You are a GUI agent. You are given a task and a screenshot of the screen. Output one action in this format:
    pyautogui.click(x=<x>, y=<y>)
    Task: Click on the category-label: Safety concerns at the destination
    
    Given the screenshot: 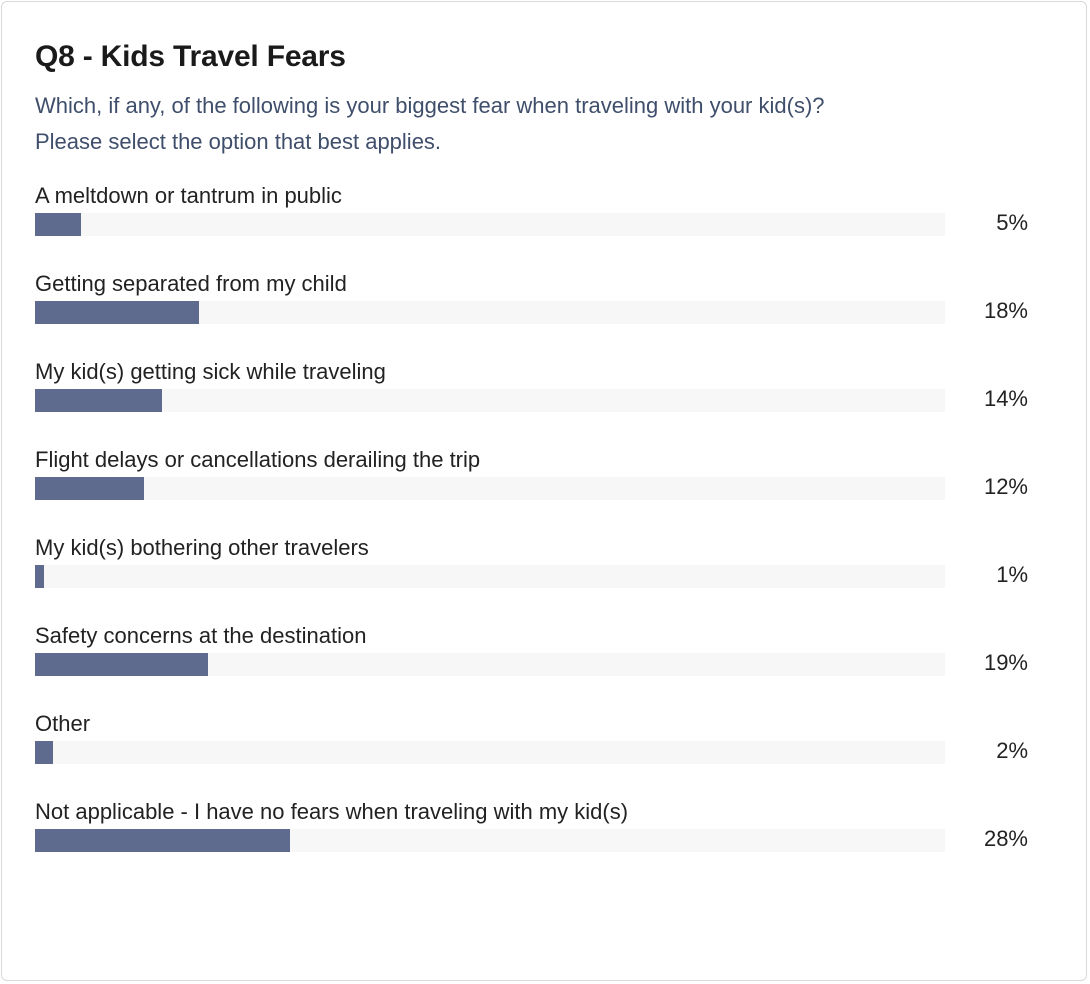 What is the action you would take?
    pyautogui.click(x=201, y=635)
    